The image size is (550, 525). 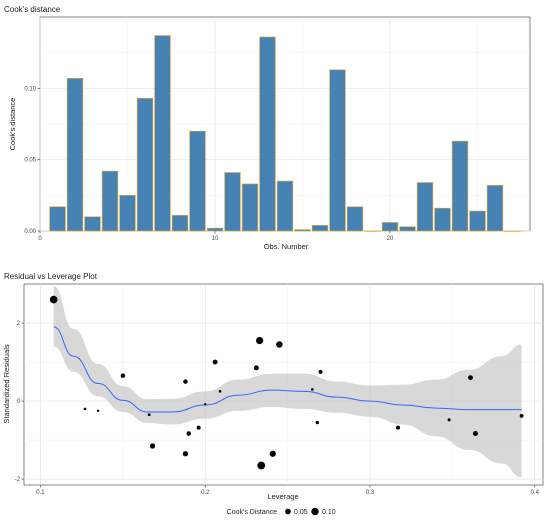 What do you see at coordinates (252, 512) in the screenshot?
I see `legend-title: Cook's Distance` at bounding box center [252, 512].